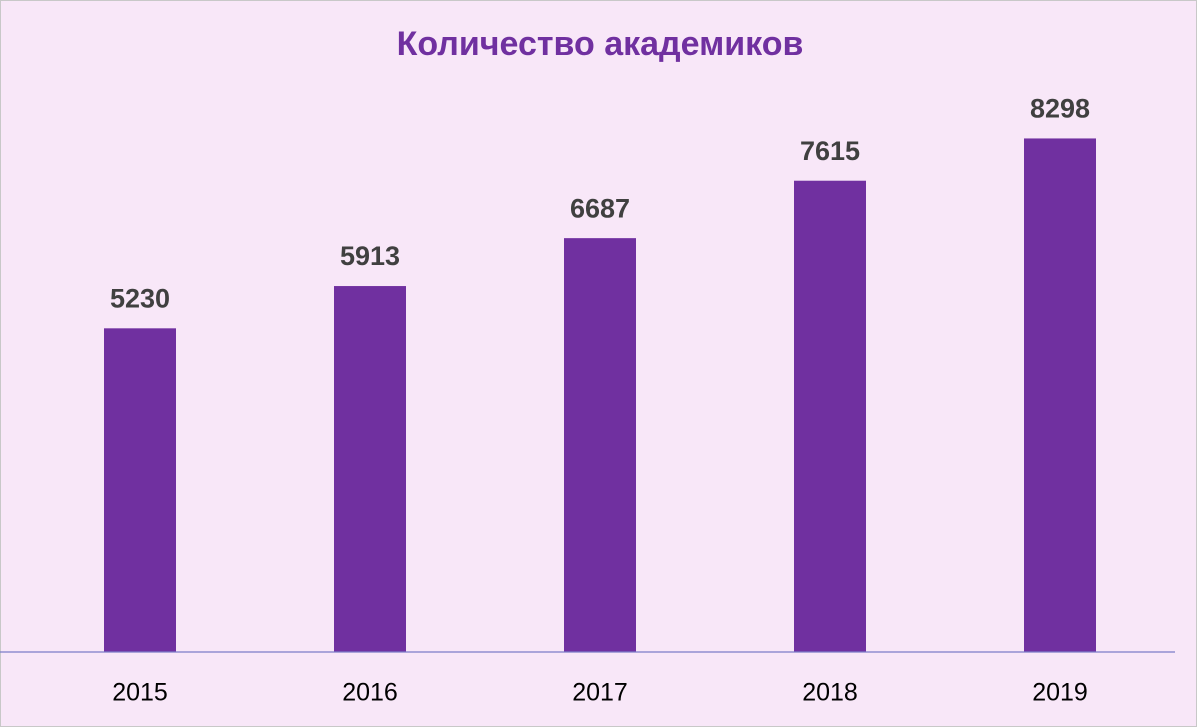 The image size is (1197, 727). Describe the element at coordinates (370, 256) in the screenshot. I see `data-label: 5913` at that location.